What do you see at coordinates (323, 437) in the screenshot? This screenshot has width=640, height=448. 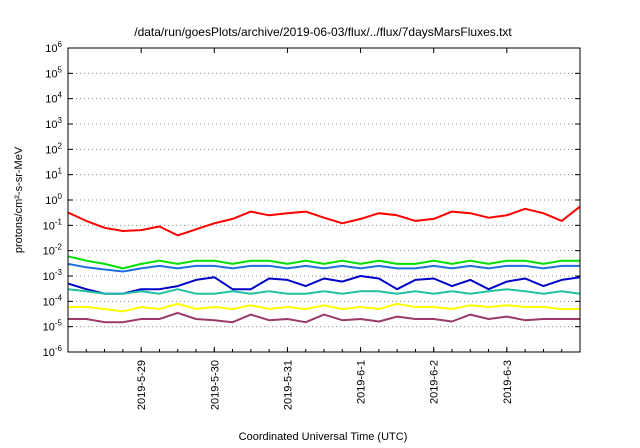 I see `x-axis-label: Coordinated Universal Time (UTC)` at bounding box center [323, 437].